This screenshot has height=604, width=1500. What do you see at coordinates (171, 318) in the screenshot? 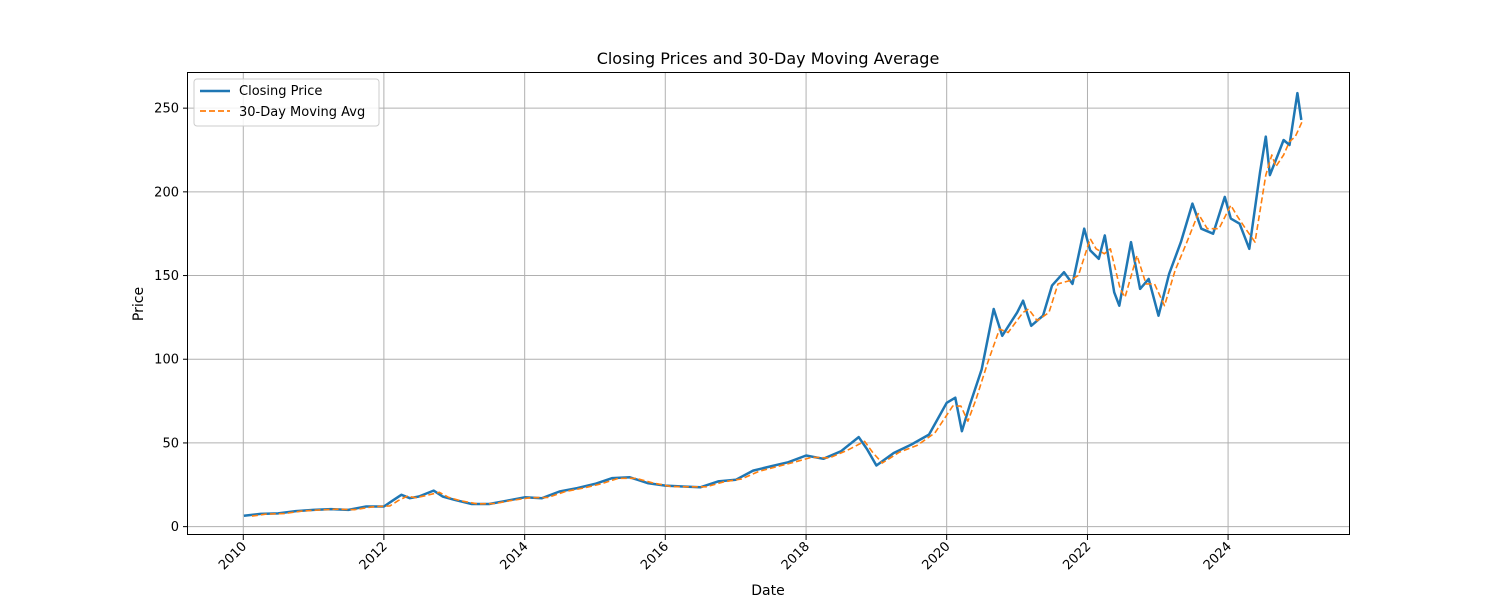
I see `y-axis: 0 50 100 150 200 250` at bounding box center [171, 318].